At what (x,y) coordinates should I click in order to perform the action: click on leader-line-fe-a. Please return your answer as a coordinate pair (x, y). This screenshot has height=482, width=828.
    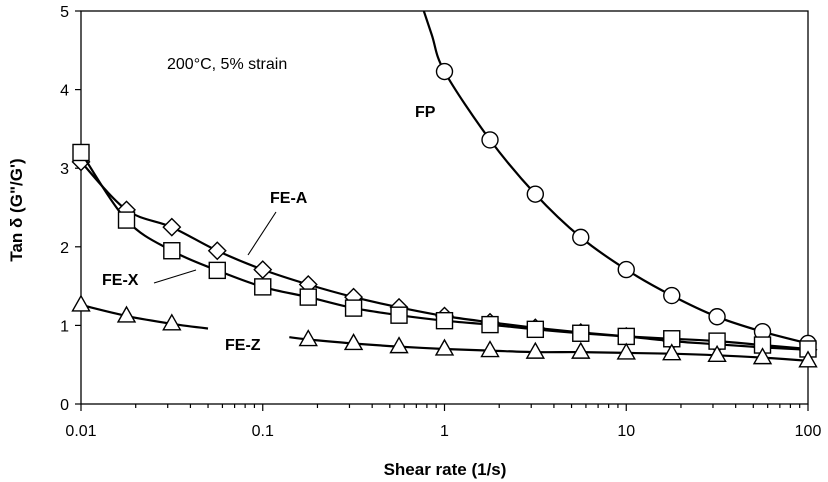
    Looking at the image, I should click on (262, 233).